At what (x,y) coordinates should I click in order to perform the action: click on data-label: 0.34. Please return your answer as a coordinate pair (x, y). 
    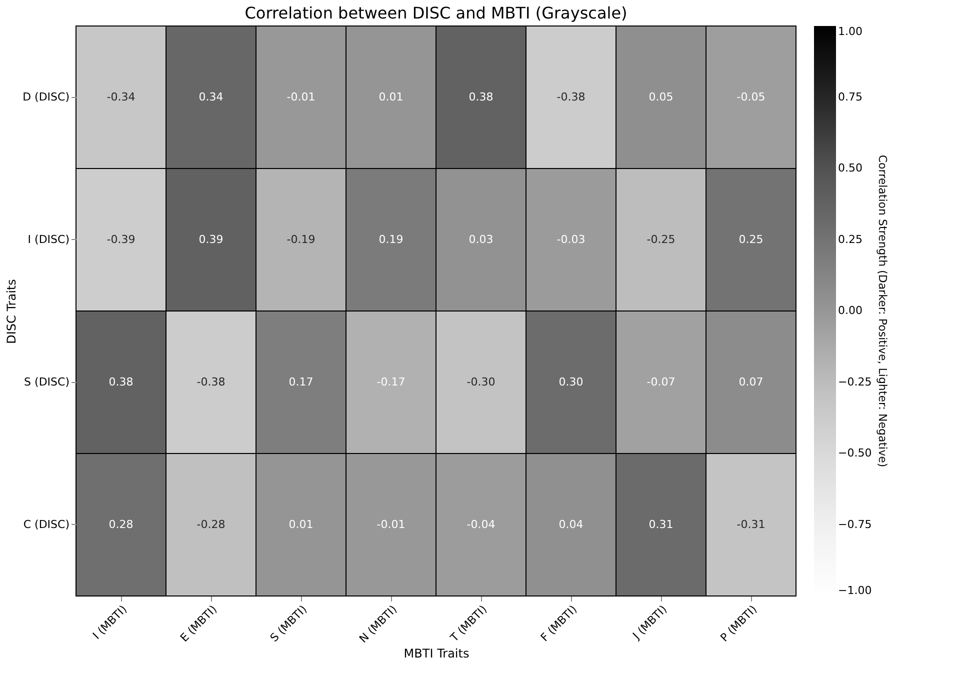
    Looking at the image, I should click on (211, 97).